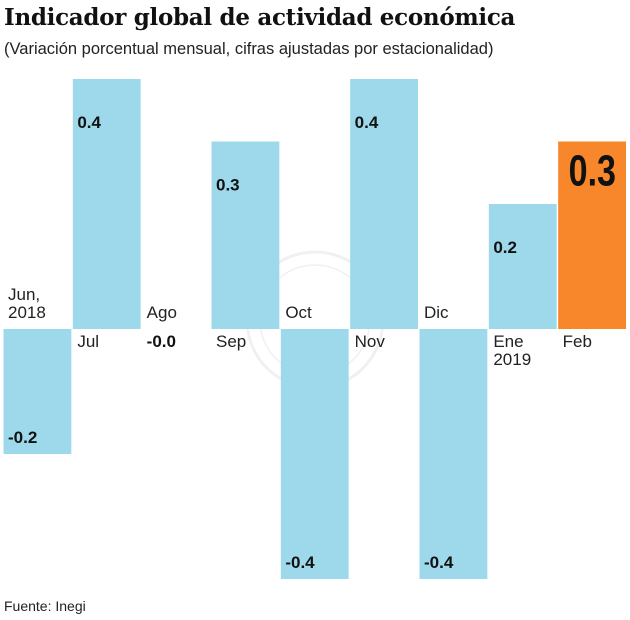  Describe the element at coordinates (162, 312) in the screenshot. I see `category-label: Ago` at that location.